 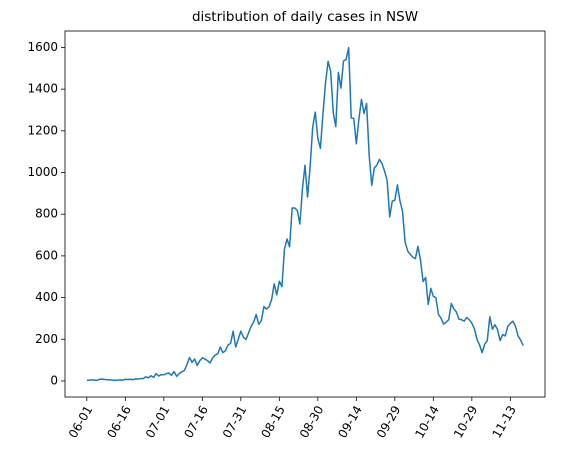 I want to click on x-tick-label: 09-29, so click(x=389, y=421).